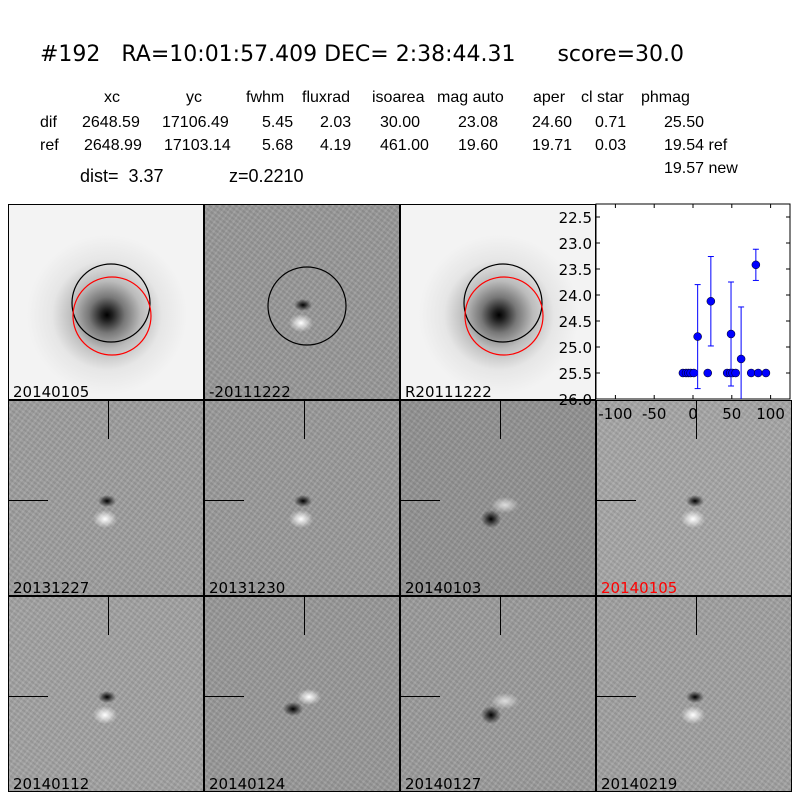 This screenshot has width=800, height=800. What do you see at coordinates (731, 414) in the screenshot?
I see `x-tick-label: 50` at bounding box center [731, 414].